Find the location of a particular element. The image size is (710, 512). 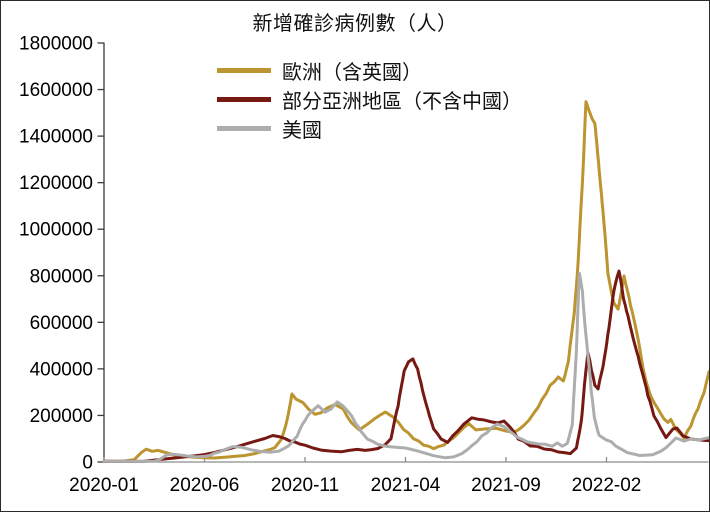

legend-item-europe: 歐洲（含英國） is located at coordinates (369, 70).